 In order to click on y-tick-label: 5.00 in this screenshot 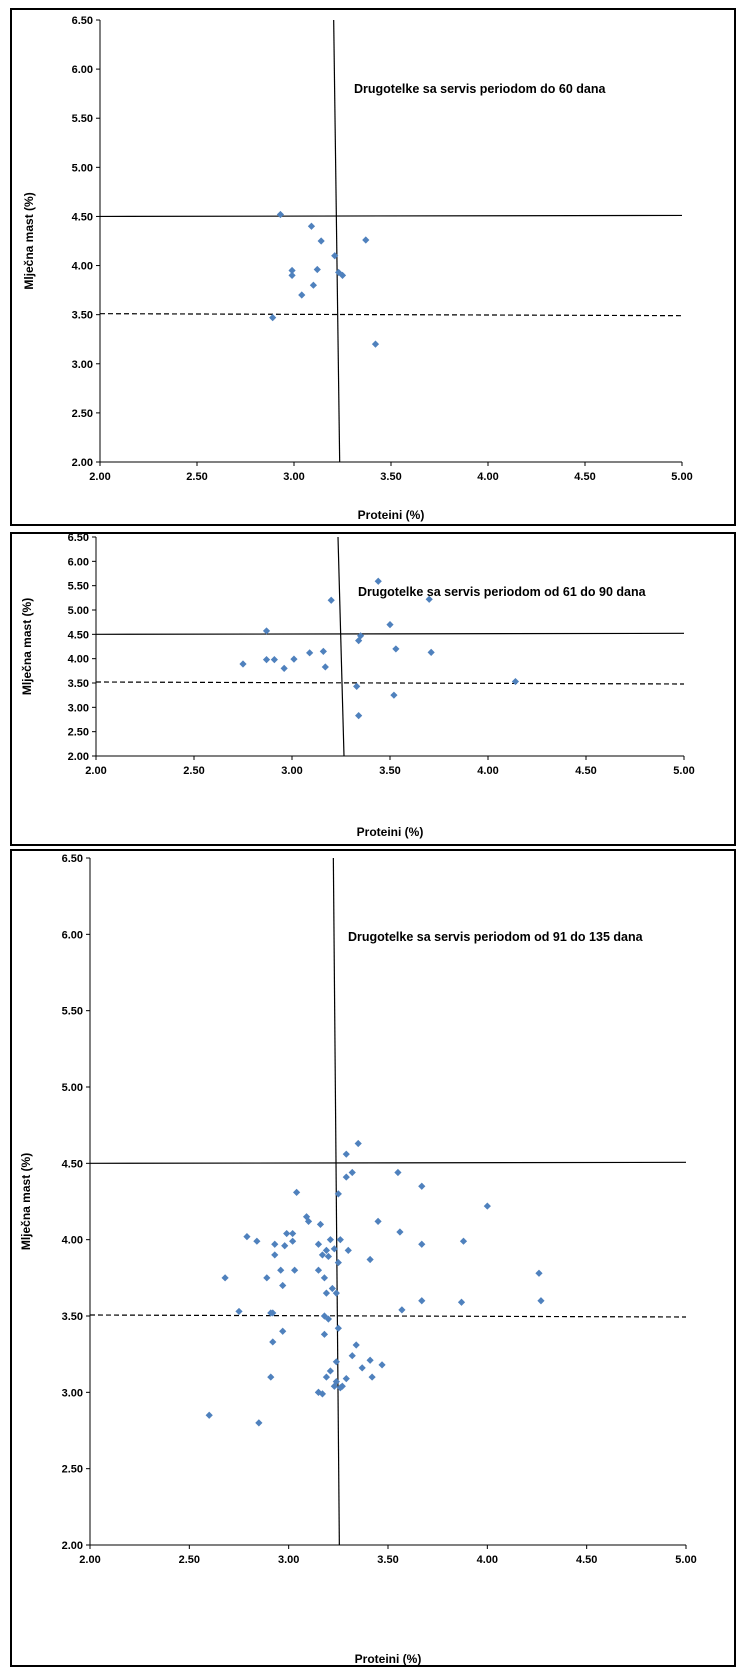, I will do `click(78, 611)`.